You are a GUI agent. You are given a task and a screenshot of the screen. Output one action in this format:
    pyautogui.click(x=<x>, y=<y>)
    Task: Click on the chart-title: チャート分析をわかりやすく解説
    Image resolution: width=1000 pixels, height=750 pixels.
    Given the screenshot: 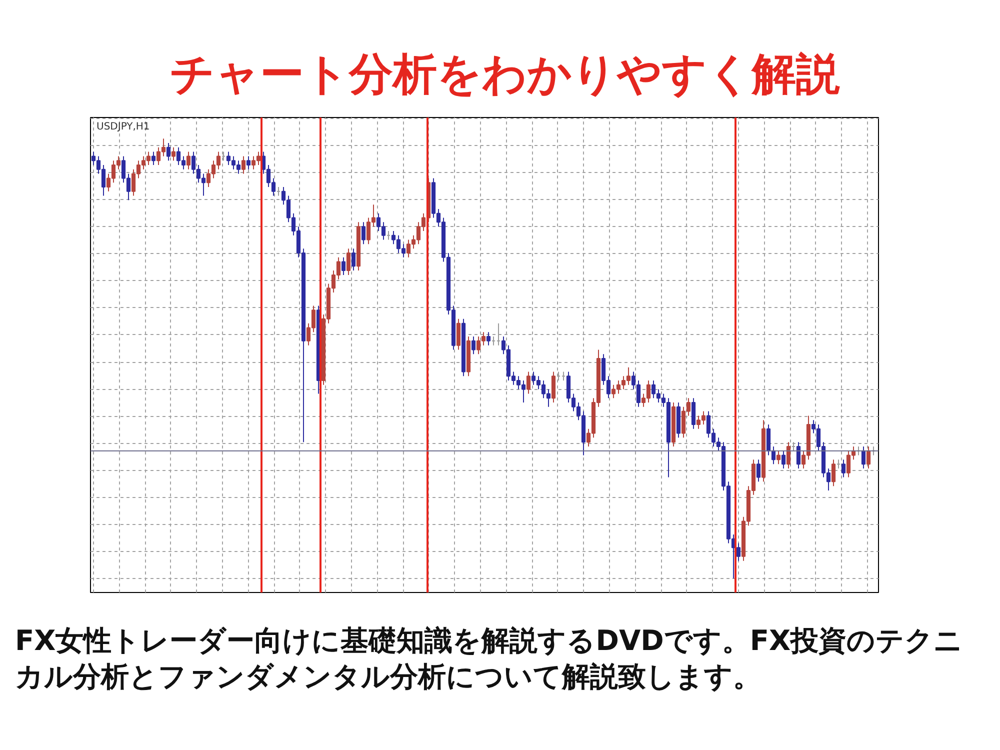 What is the action you would take?
    pyautogui.click(x=505, y=74)
    